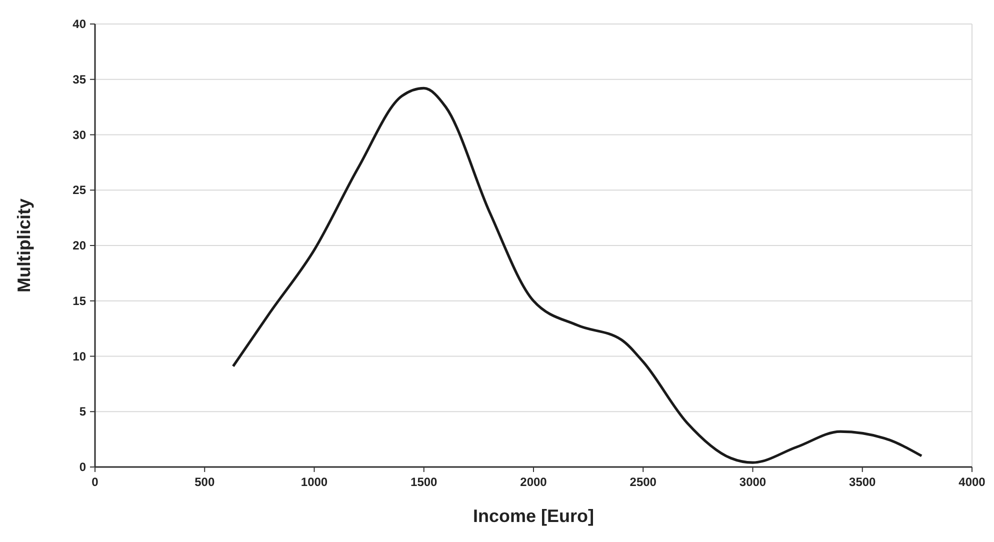 The image size is (994, 542). Describe the element at coordinates (79, 301) in the screenshot. I see `y-tick-label: 15` at that location.